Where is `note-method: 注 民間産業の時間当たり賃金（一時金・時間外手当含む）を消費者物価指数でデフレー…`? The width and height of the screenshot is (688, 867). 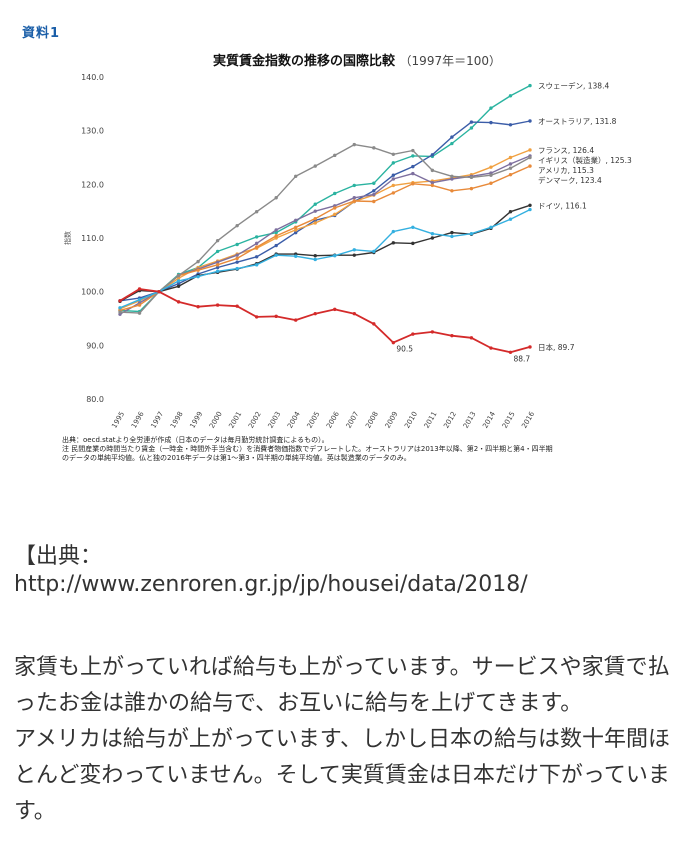
note-method: 注 民間産業の時間当たり賃金（一時金・時間外手当含む）を消費者物価指数でデフレー… is located at coordinates (307, 449).